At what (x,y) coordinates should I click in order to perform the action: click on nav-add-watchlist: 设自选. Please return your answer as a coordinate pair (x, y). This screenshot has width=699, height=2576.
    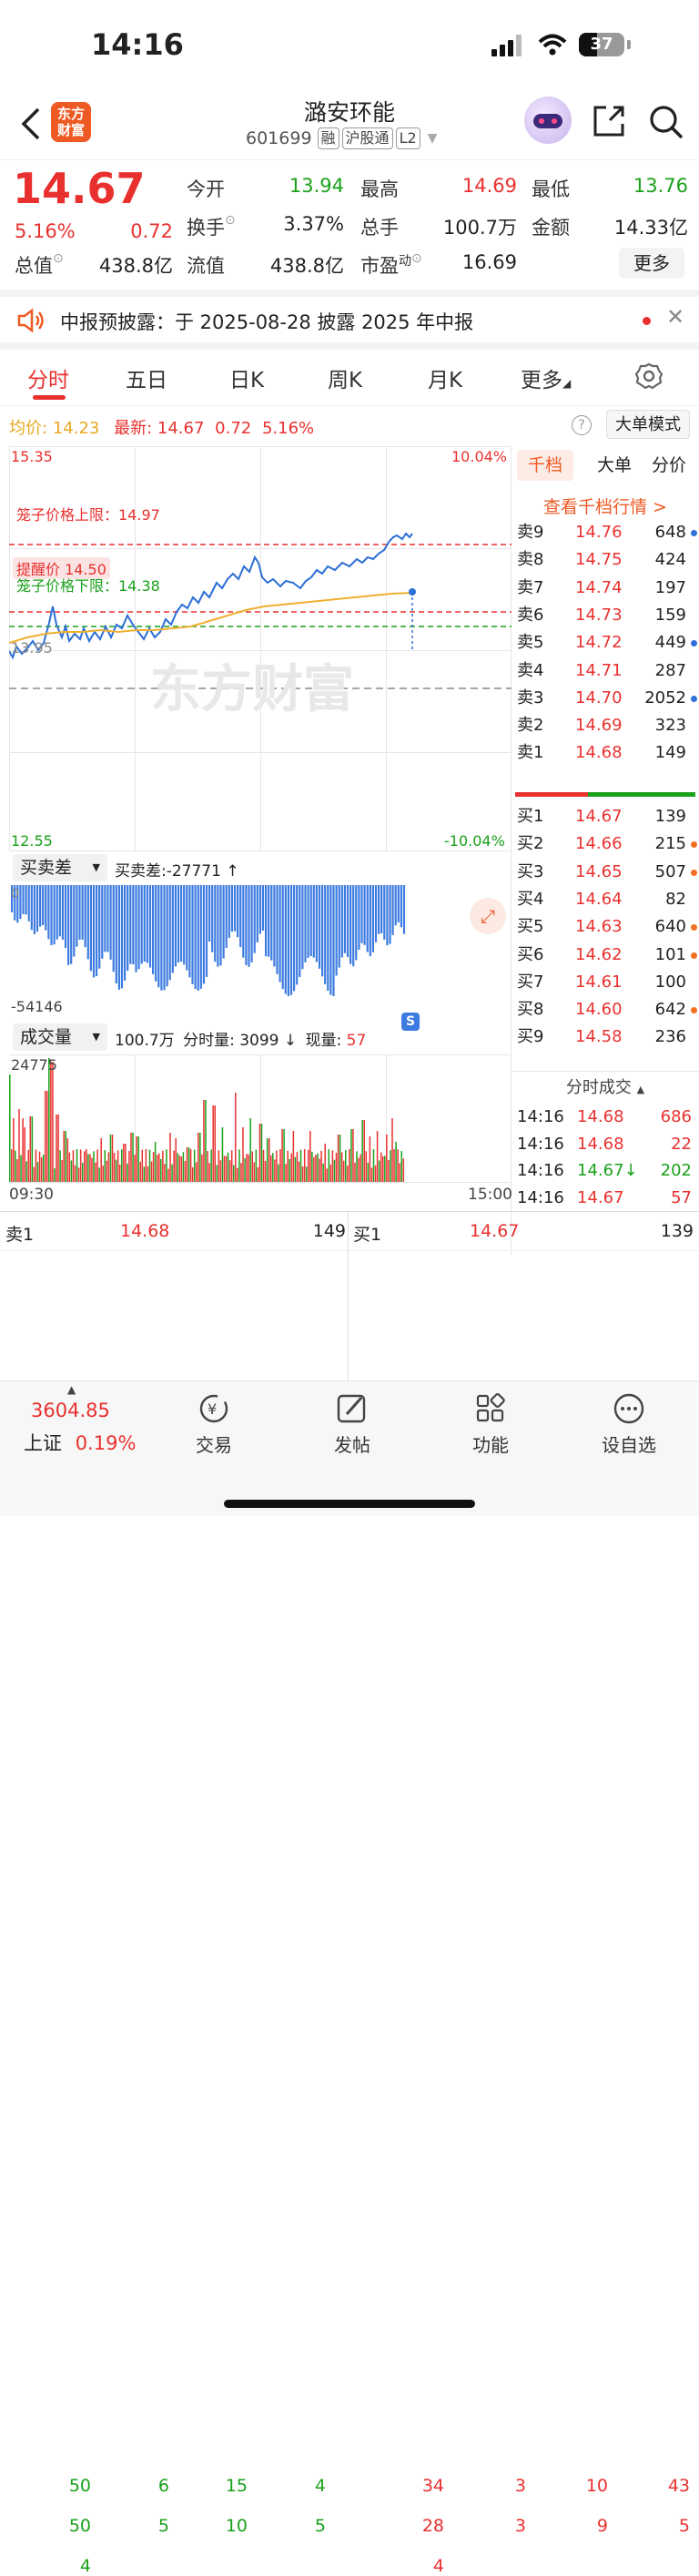
    Looking at the image, I should click on (629, 1425).